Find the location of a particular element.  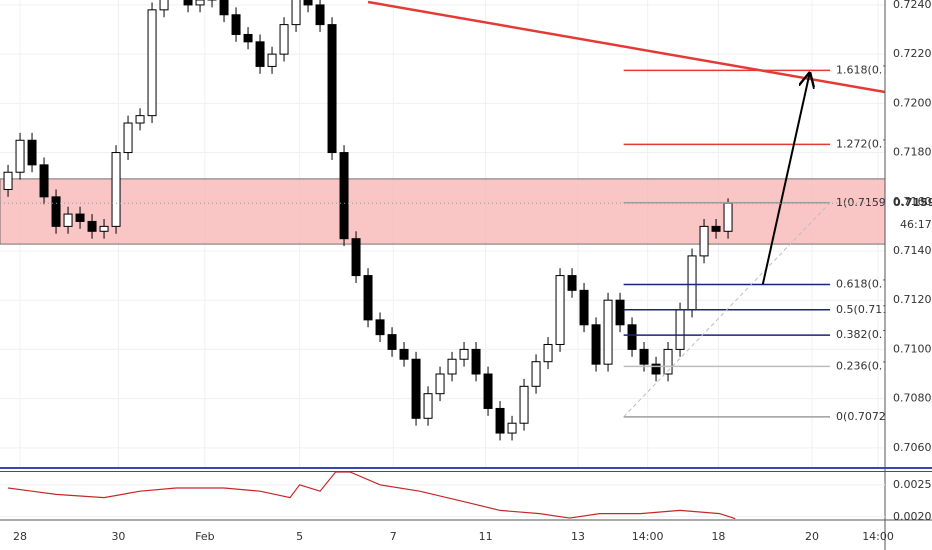

countdown-label: 46:17 is located at coordinates (916, 224).